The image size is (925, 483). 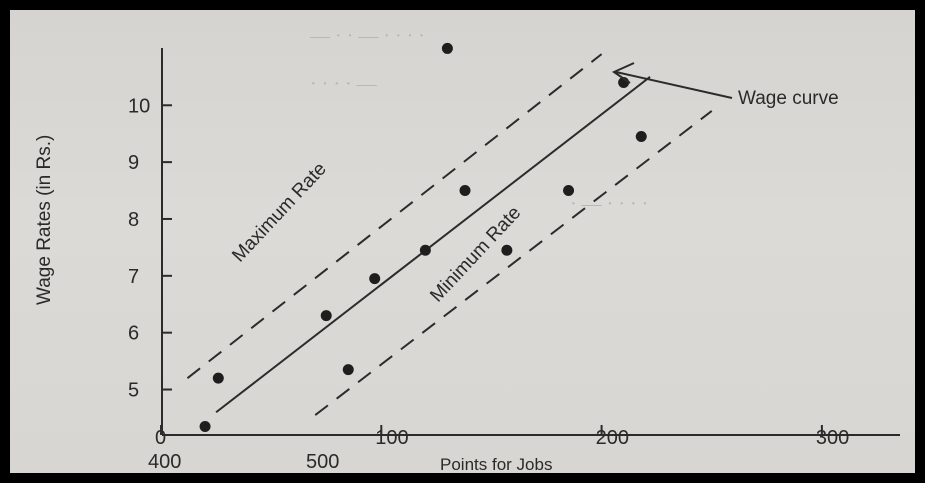 What do you see at coordinates (478, 120) in the screenshot?
I see `bleed-through-text: — · · — · · · · · · · · — · — · · · ·` at bounding box center [478, 120].